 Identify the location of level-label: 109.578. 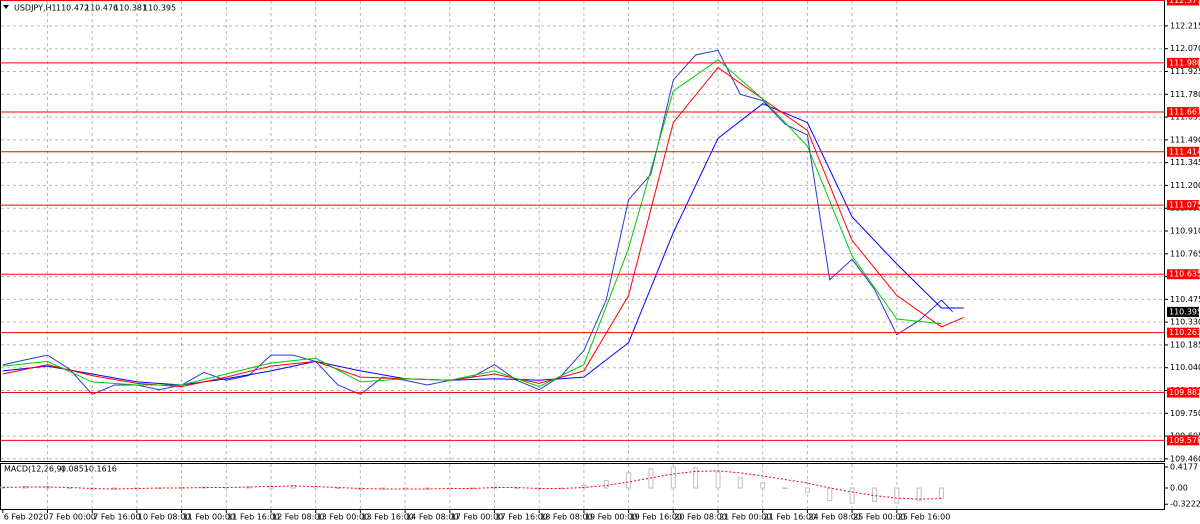
(1184, 440).